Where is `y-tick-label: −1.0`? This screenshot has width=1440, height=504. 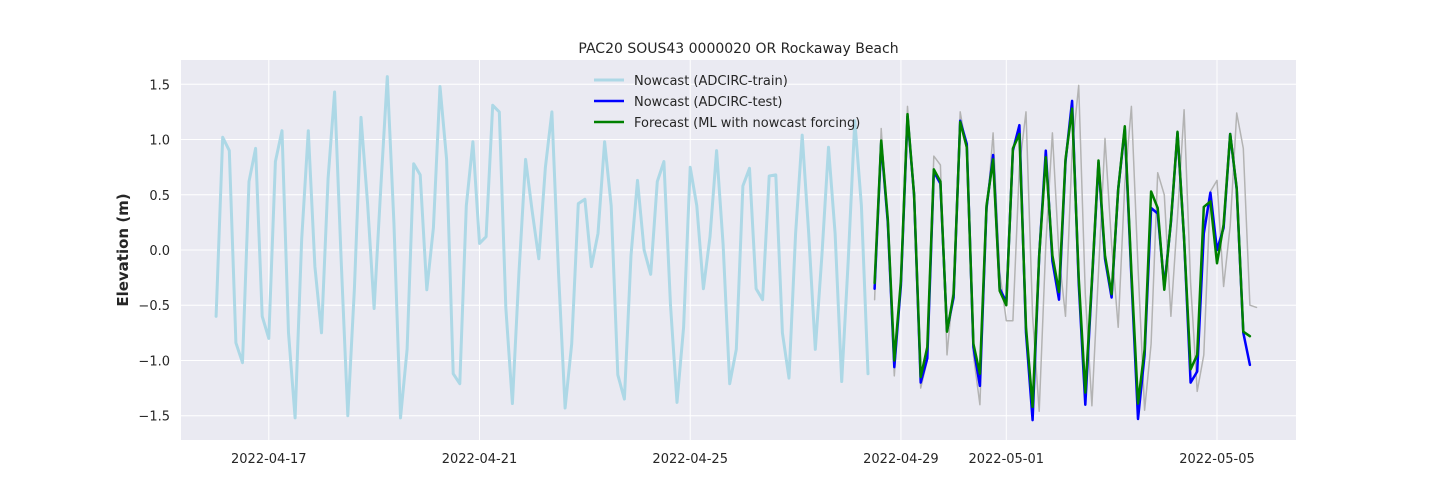
y-tick-label: −1.0 is located at coordinates (154, 361).